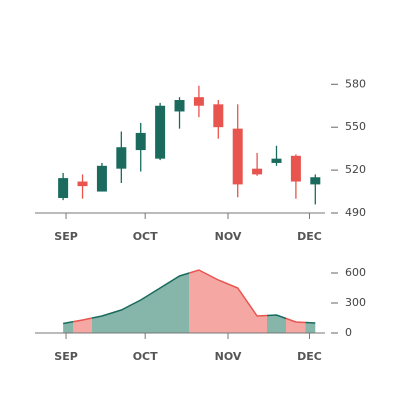  I want to click on area-line, so click(189, 297).